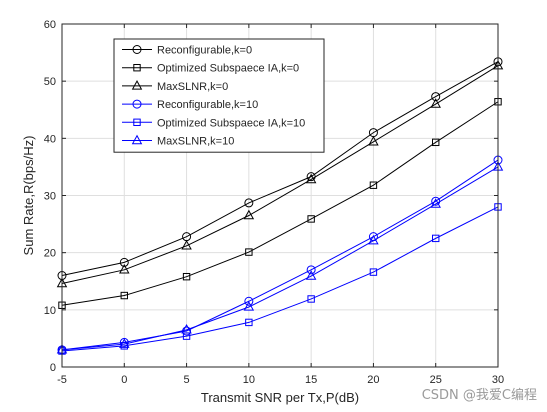  Describe the element at coordinates (231, 123) in the screenshot. I see `legend-label: Optimized Subspaece IA,k=10` at that location.